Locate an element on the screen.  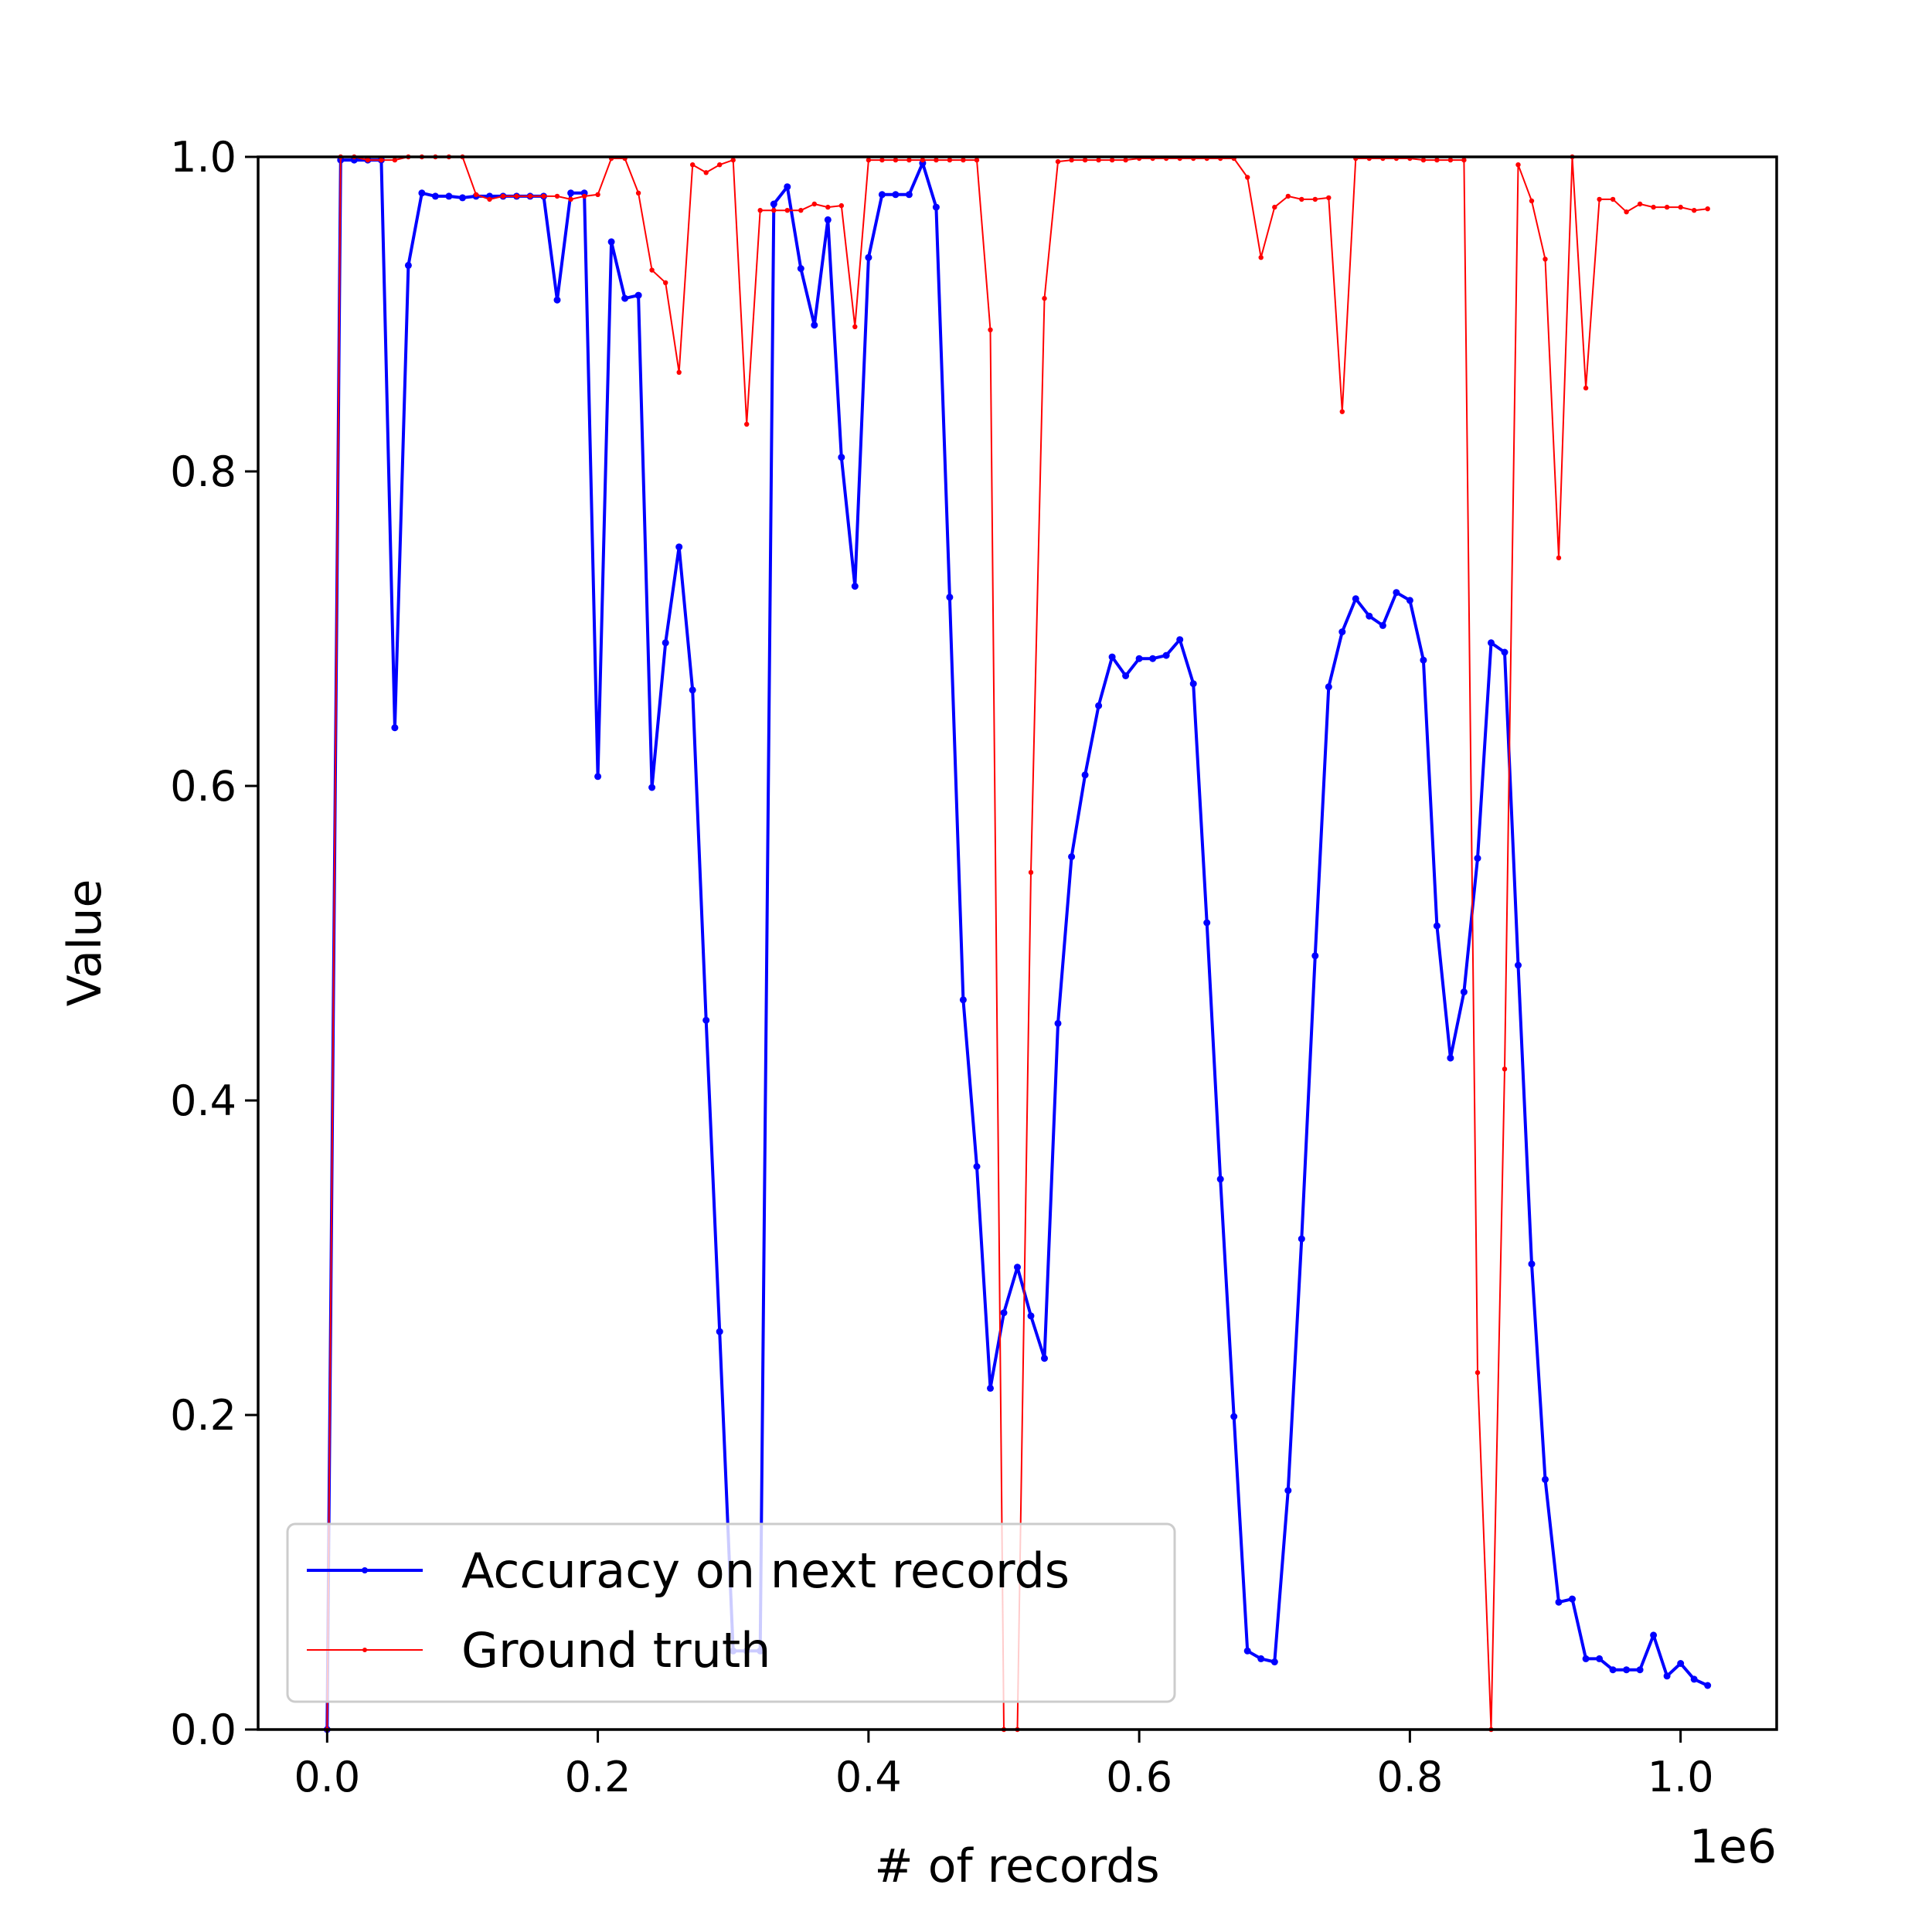
legend-marker-ground-truth is located at coordinates (365, 1650).